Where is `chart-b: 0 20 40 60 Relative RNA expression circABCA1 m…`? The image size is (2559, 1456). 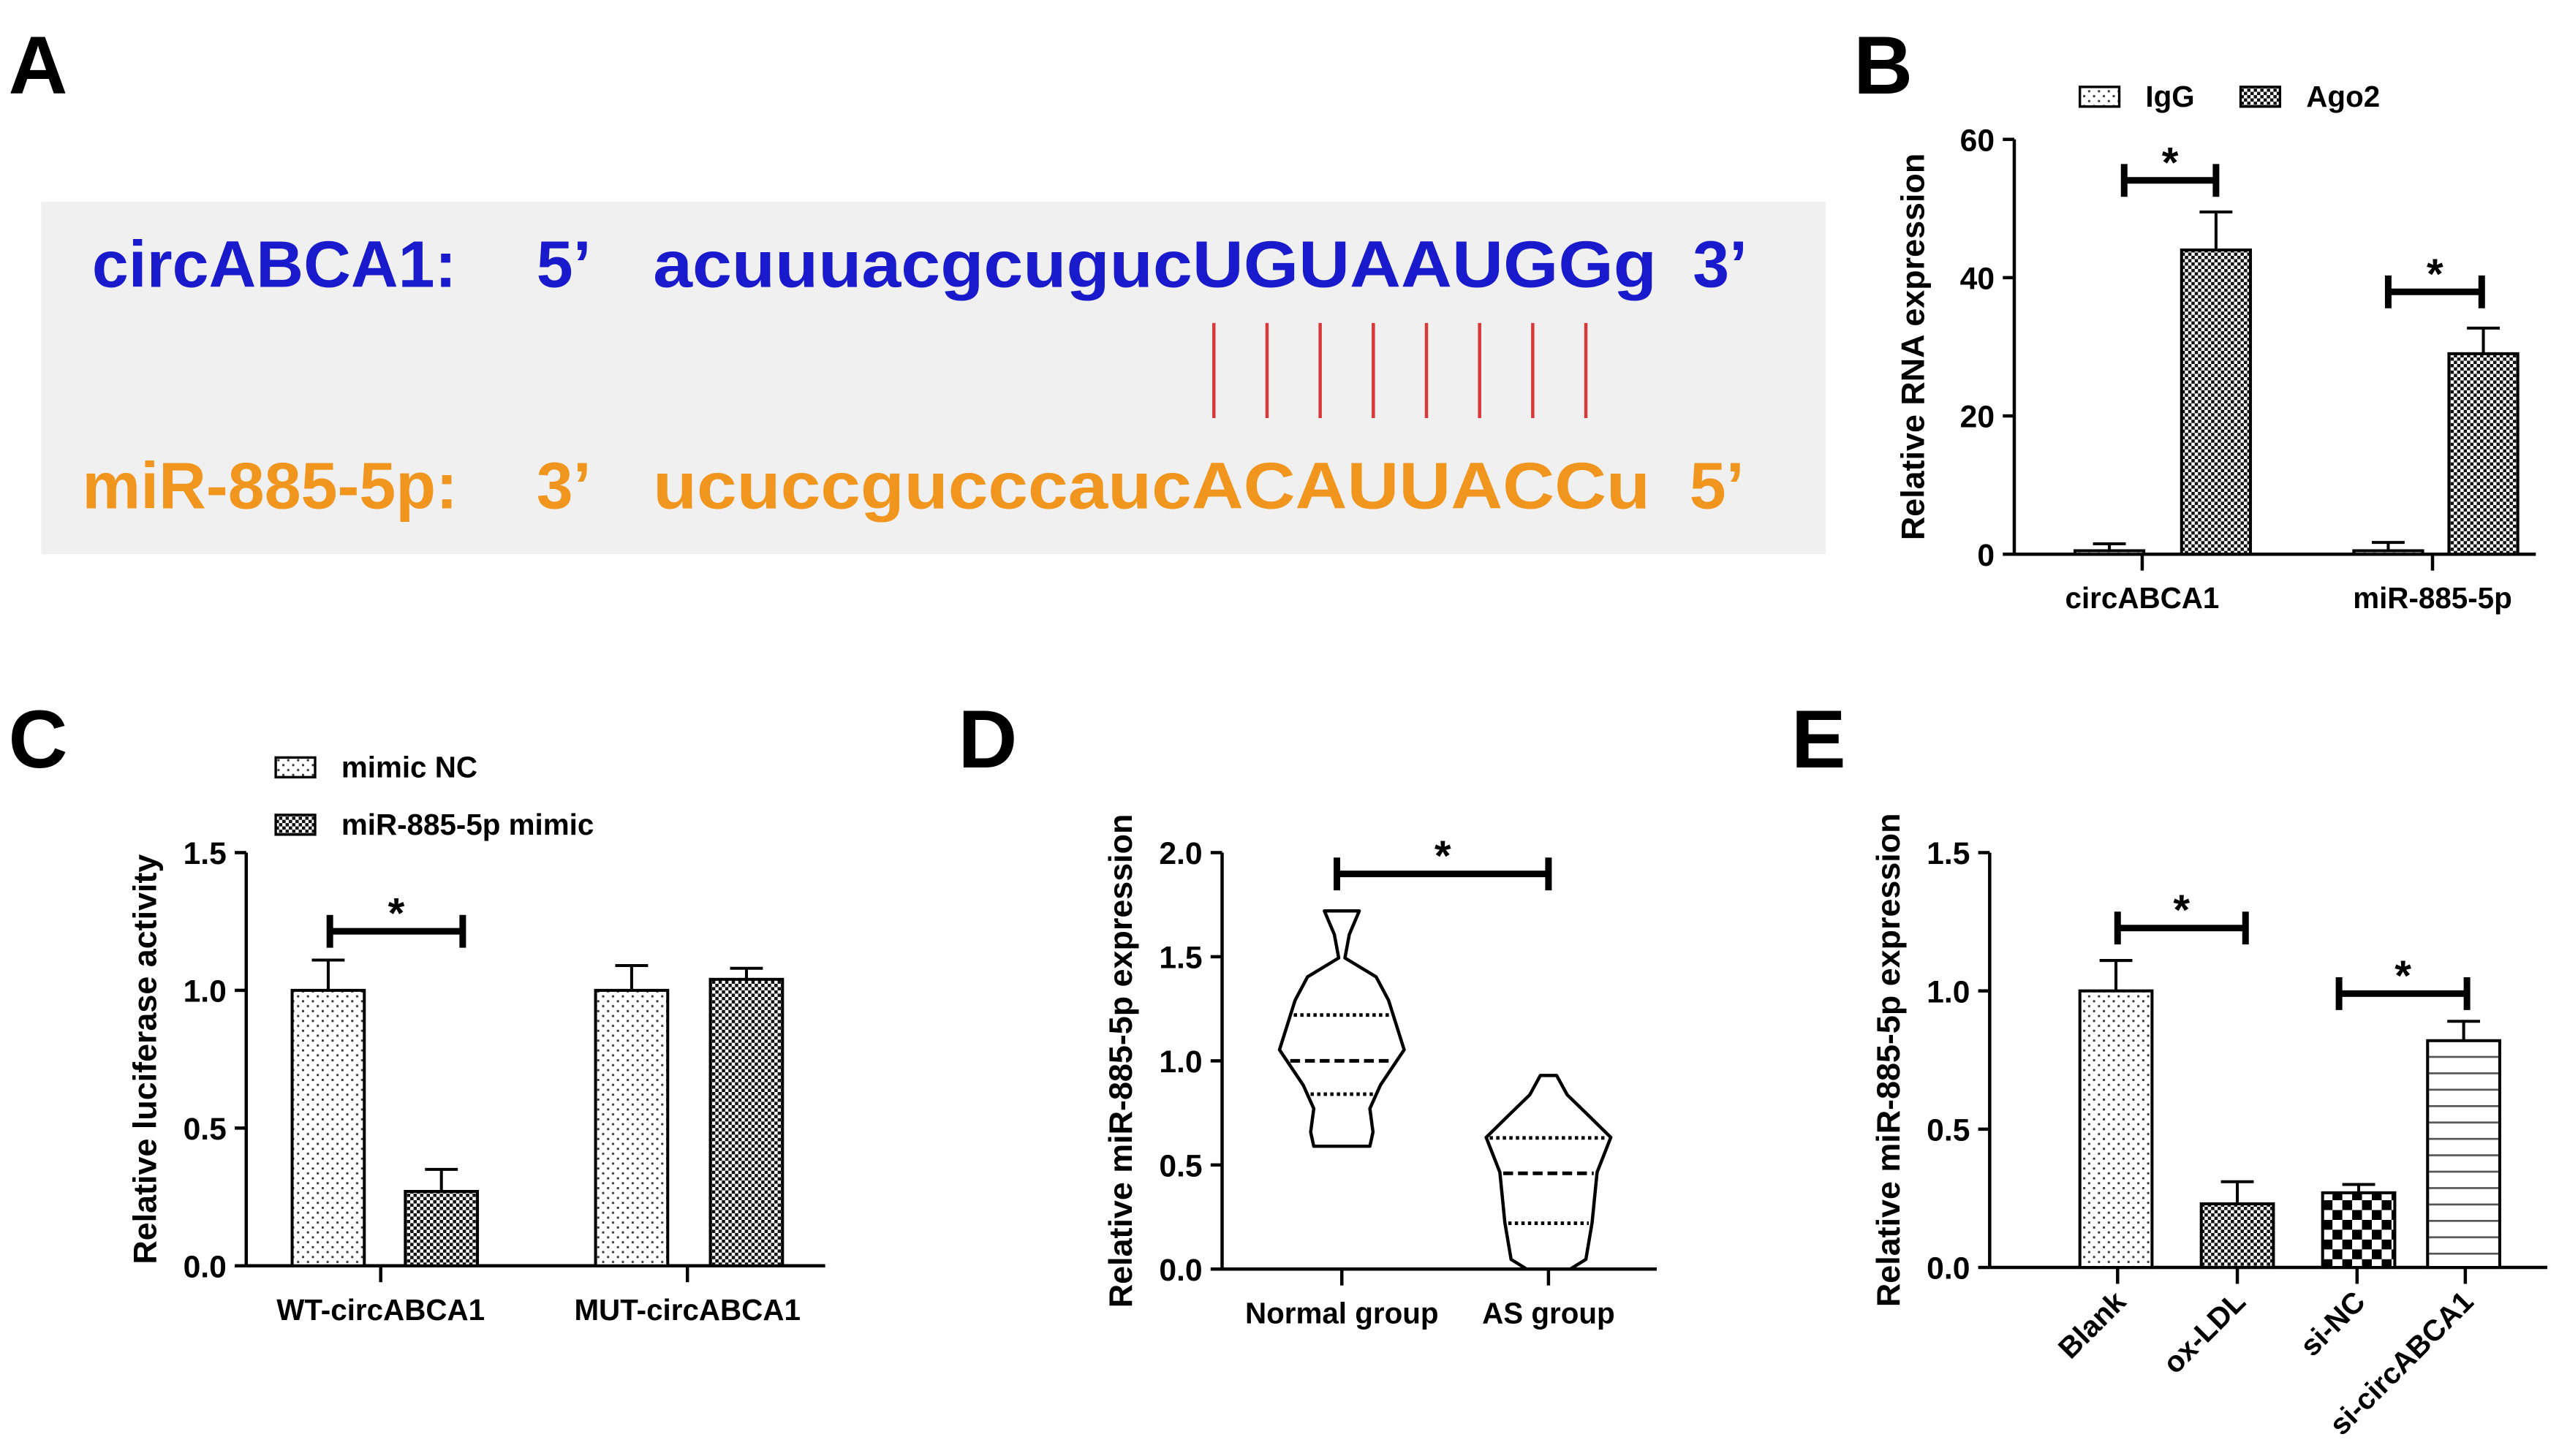 chart-b: 0 20 40 60 Relative RNA expression circABCA1 m… is located at coordinates (2215, 347).